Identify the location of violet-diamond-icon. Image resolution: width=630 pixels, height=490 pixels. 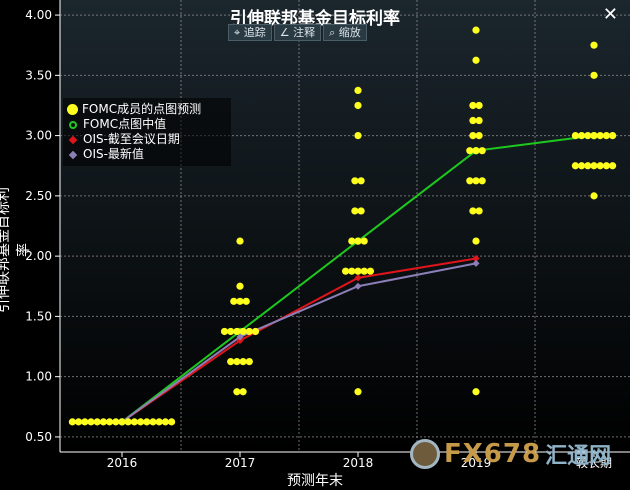
(73, 154).